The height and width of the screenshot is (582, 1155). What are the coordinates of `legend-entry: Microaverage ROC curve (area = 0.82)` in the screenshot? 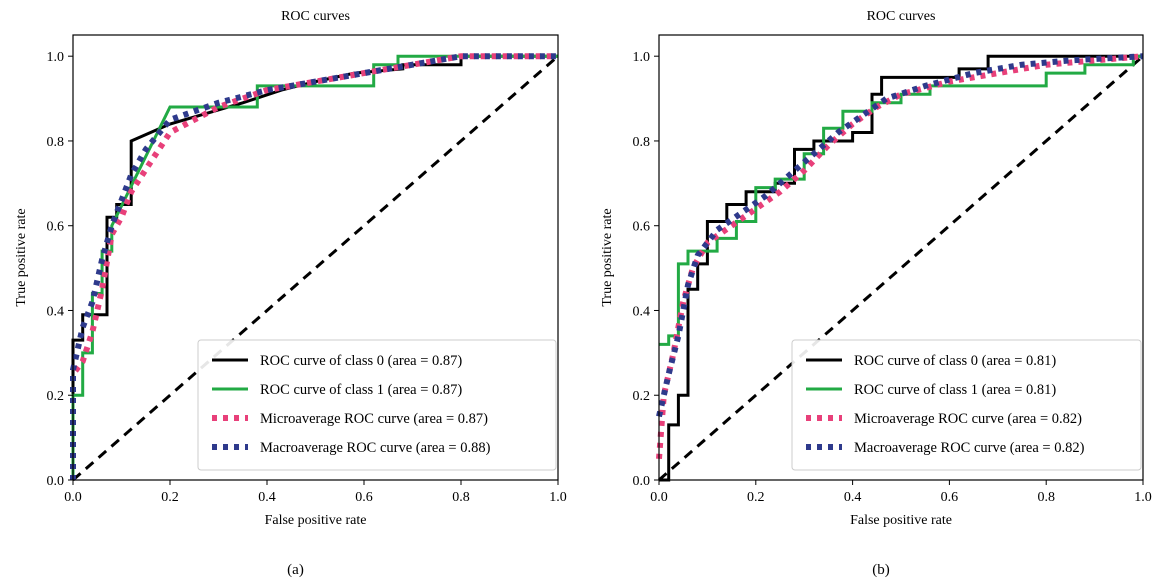 It's located at (968, 419).